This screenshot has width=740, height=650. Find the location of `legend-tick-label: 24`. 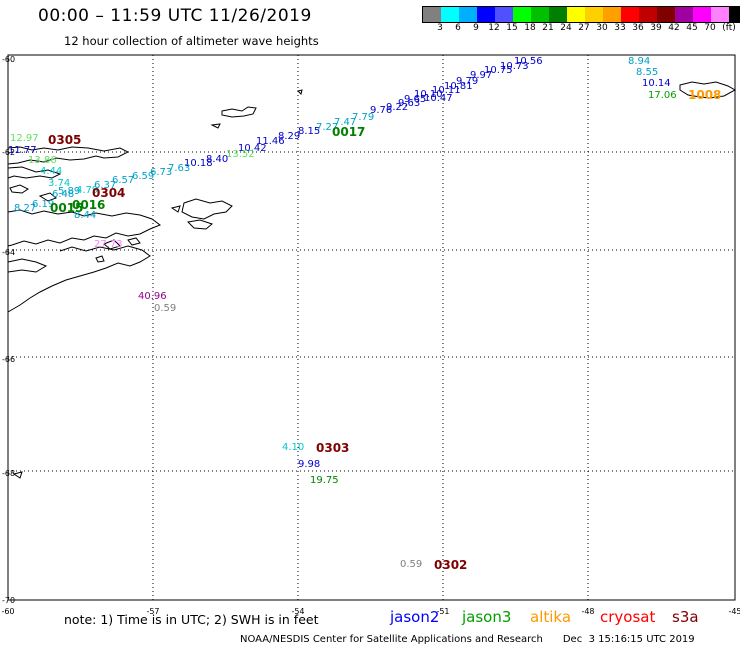

legend-tick-label: 24 is located at coordinates (566, 28).